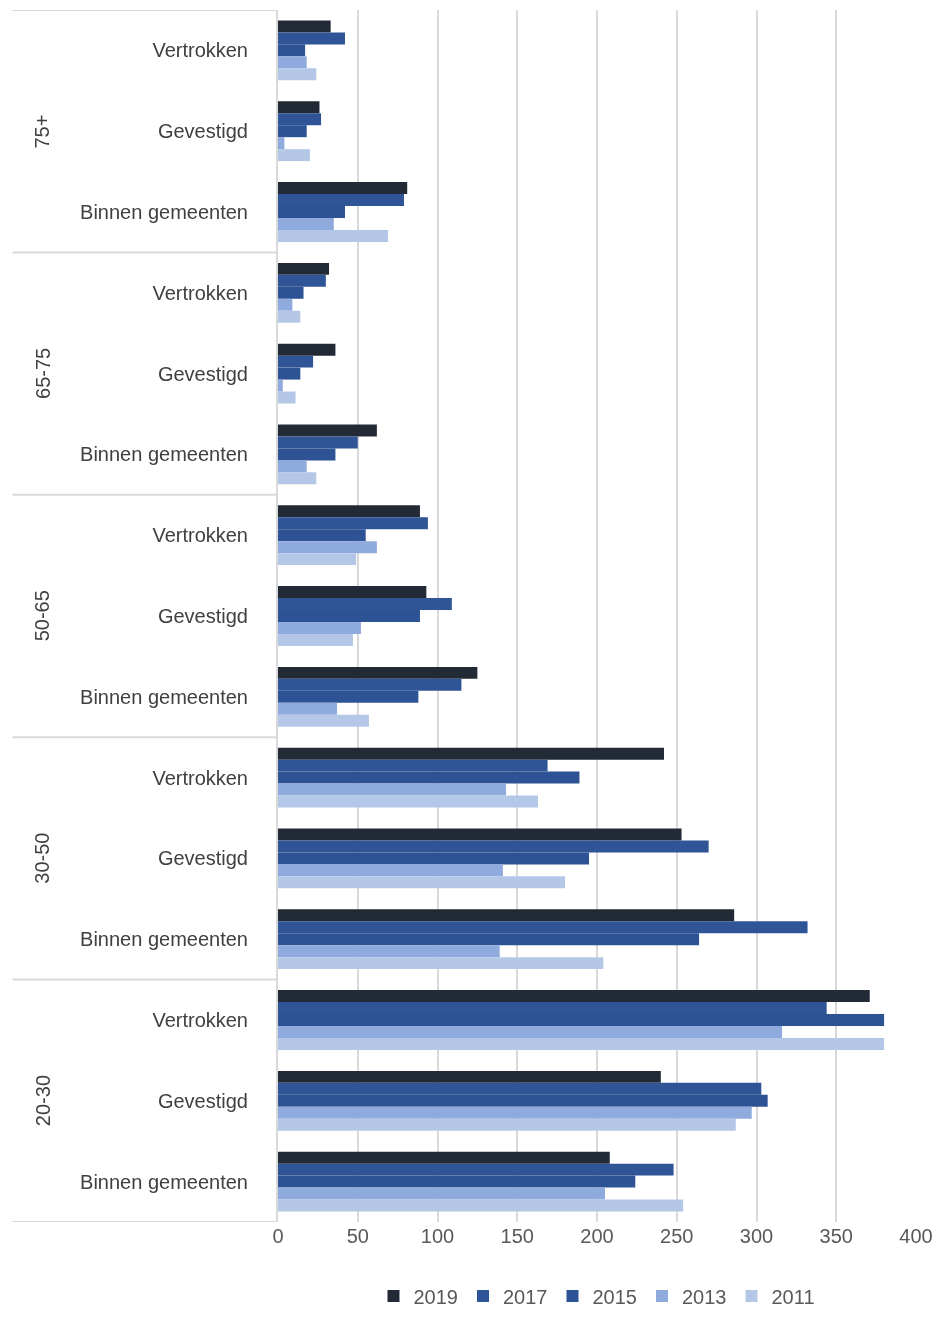  Describe the element at coordinates (278, 1236) in the screenshot. I see `x-tick-label: 0` at that location.